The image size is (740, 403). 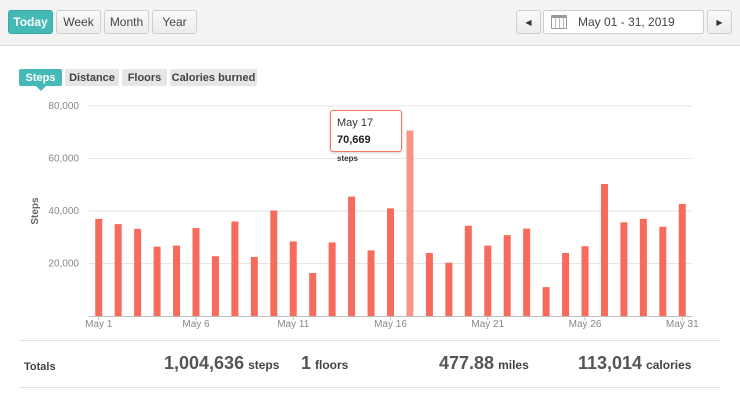 I want to click on total-floors-value: 1, so click(x=306, y=363).